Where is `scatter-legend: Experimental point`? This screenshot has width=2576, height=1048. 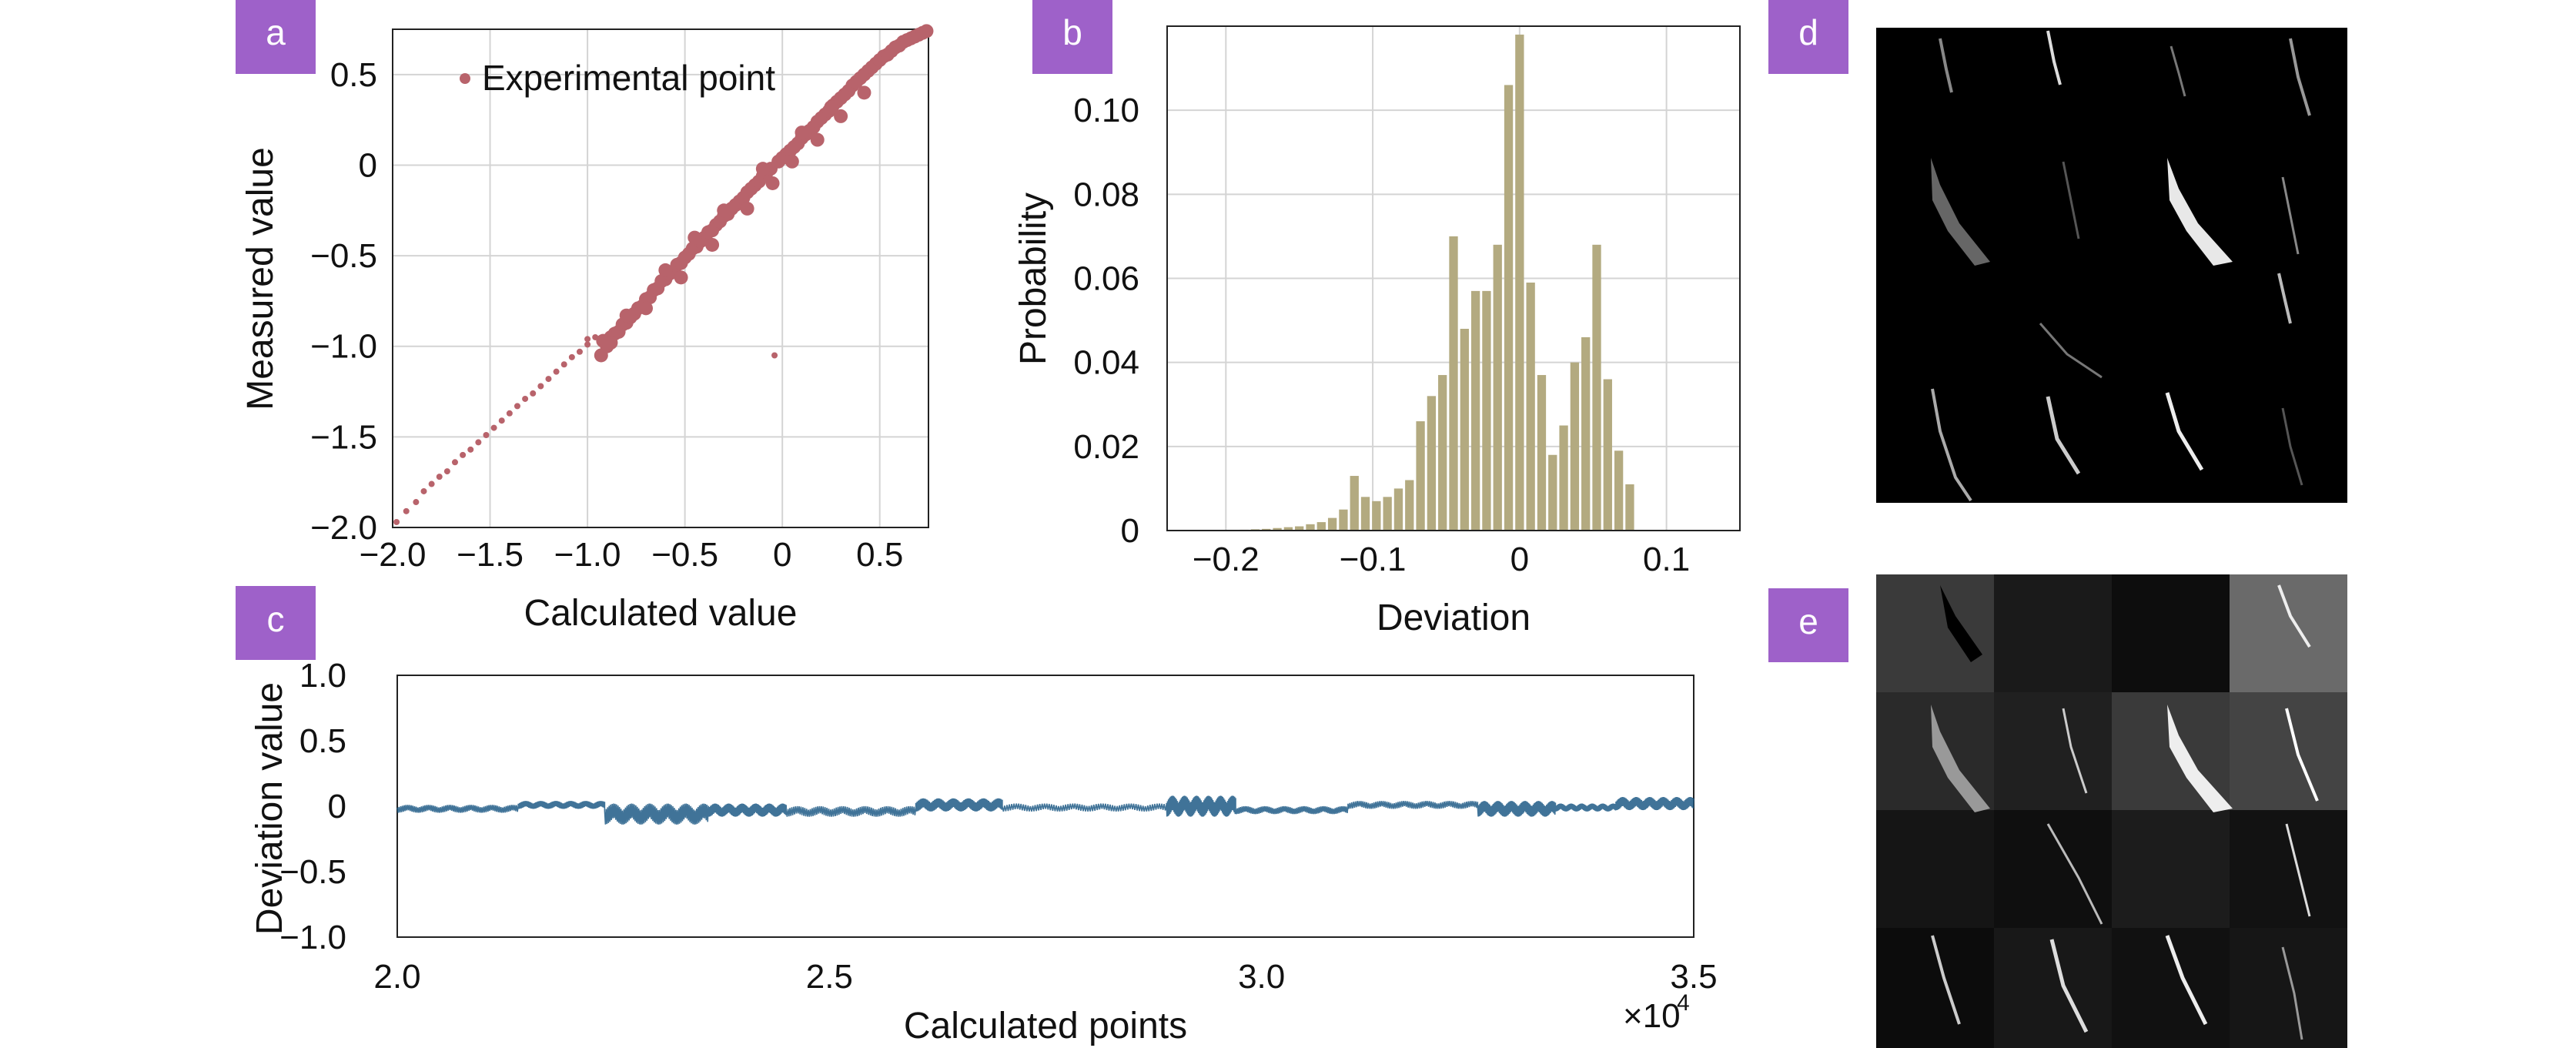
scatter-legend: Experimental point is located at coordinates (617, 78).